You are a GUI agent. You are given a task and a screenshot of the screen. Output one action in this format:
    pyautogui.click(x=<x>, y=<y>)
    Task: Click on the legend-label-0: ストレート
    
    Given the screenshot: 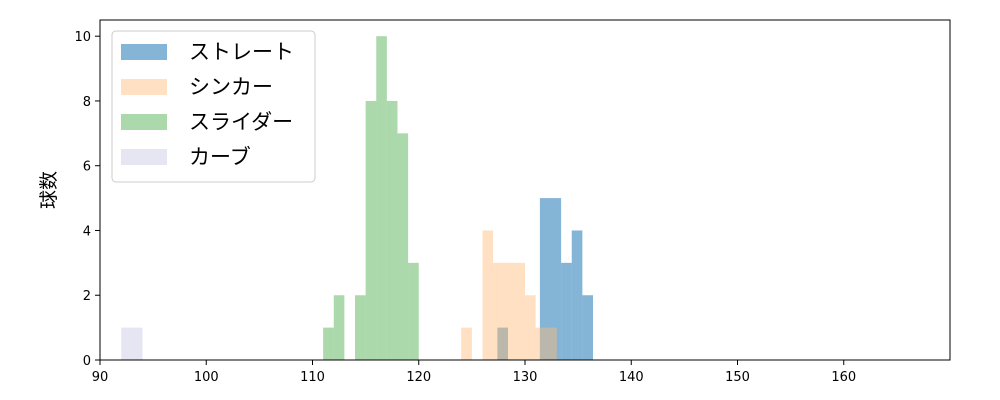 What is the action you would take?
    pyautogui.click(x=241, y=52)
    